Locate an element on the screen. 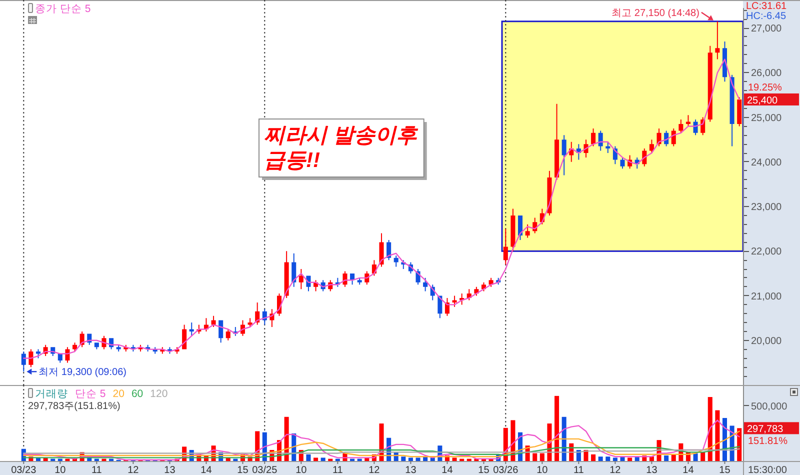  y-tick-label: 27,000 is located at coordinates (766, 29).